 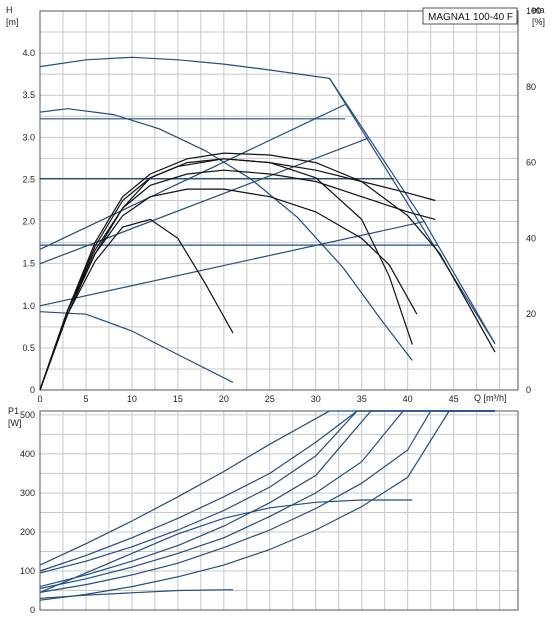 I want to click on x-tick-label: 10, so click(x=132, y=399).